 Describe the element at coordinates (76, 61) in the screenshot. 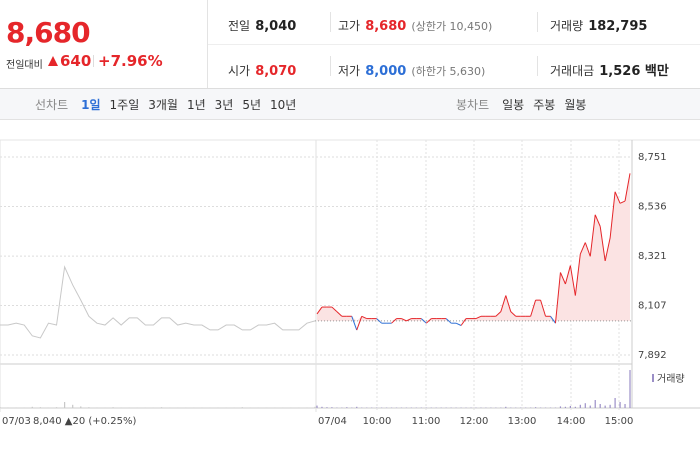

I see `change: 640` at that location.